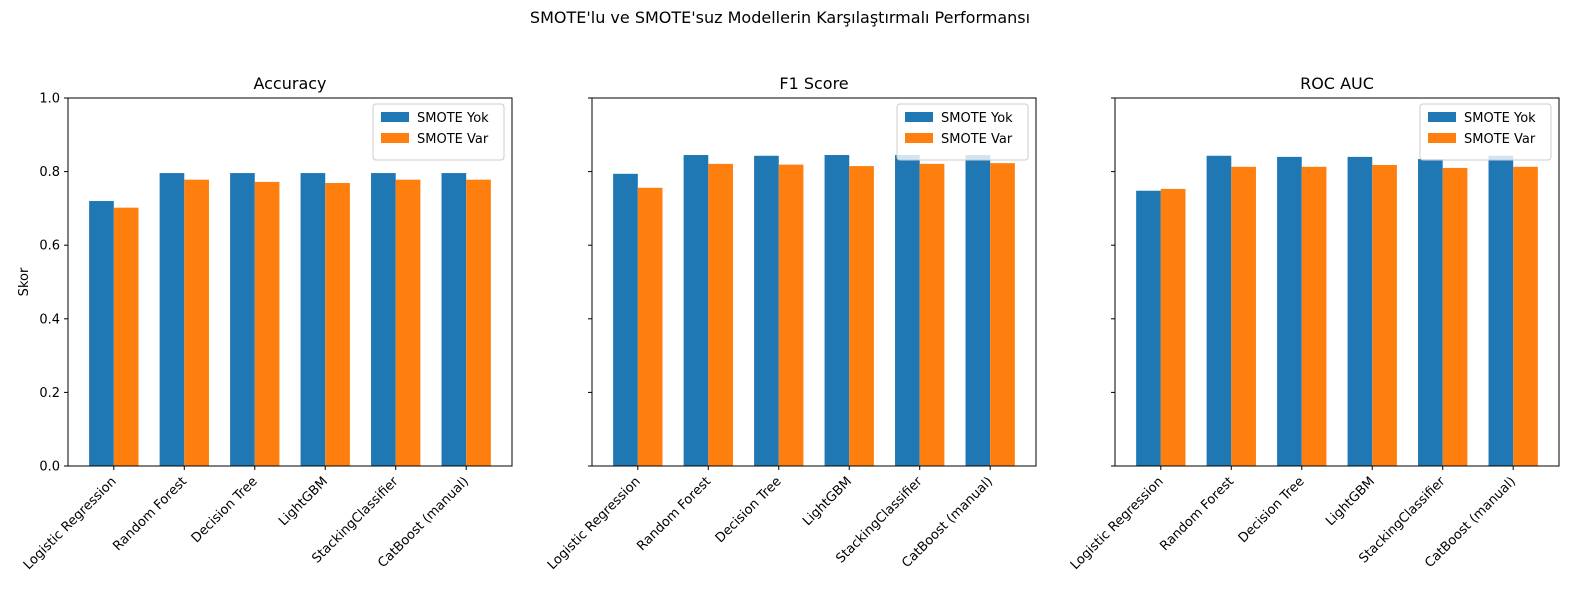  Describe the element at coordinates (49, 172) in the screenshot. I see `y-tick-label: 0.8` at that location.